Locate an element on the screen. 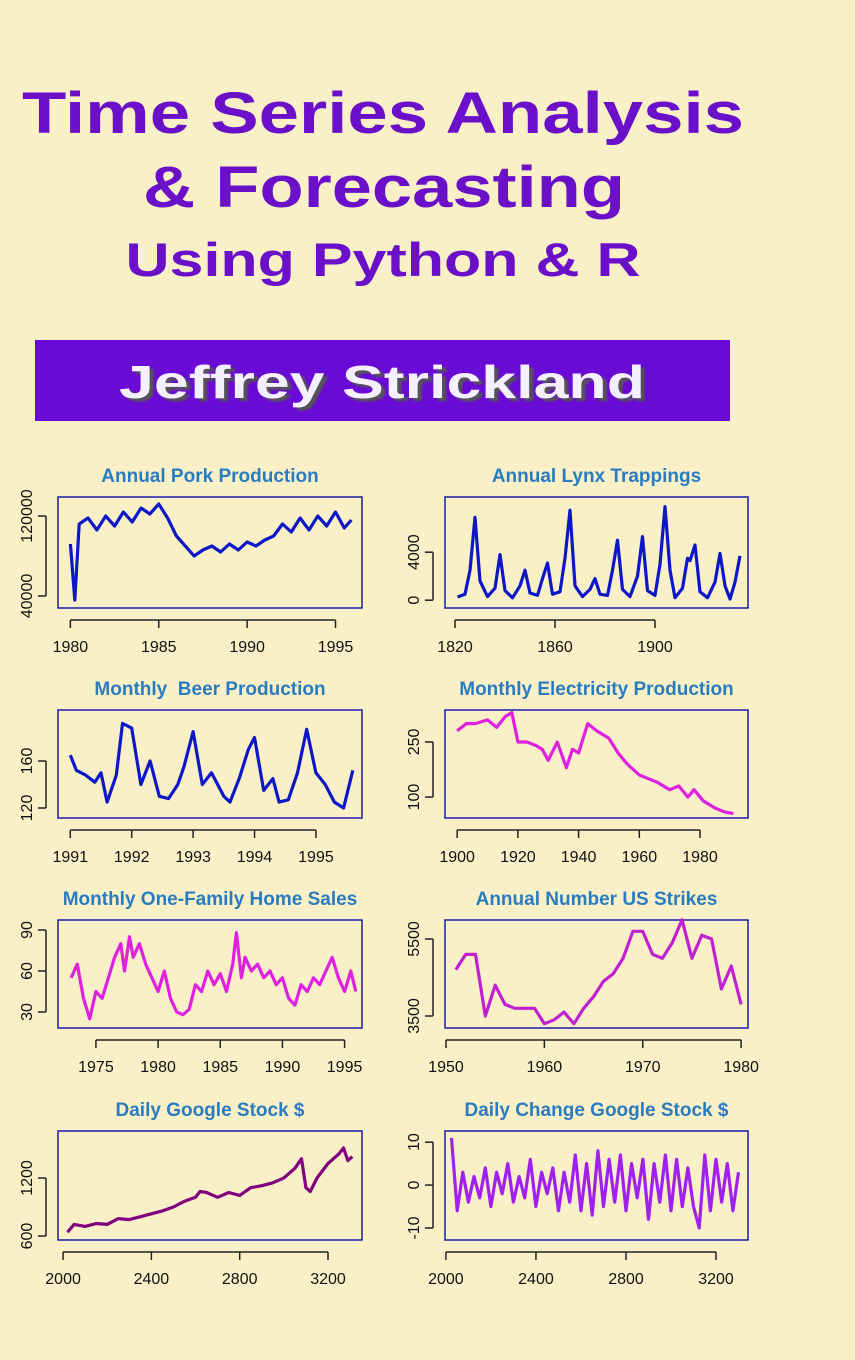  chart-title: Daily Change Google Stock $ is located at coordinates (597, 1110).